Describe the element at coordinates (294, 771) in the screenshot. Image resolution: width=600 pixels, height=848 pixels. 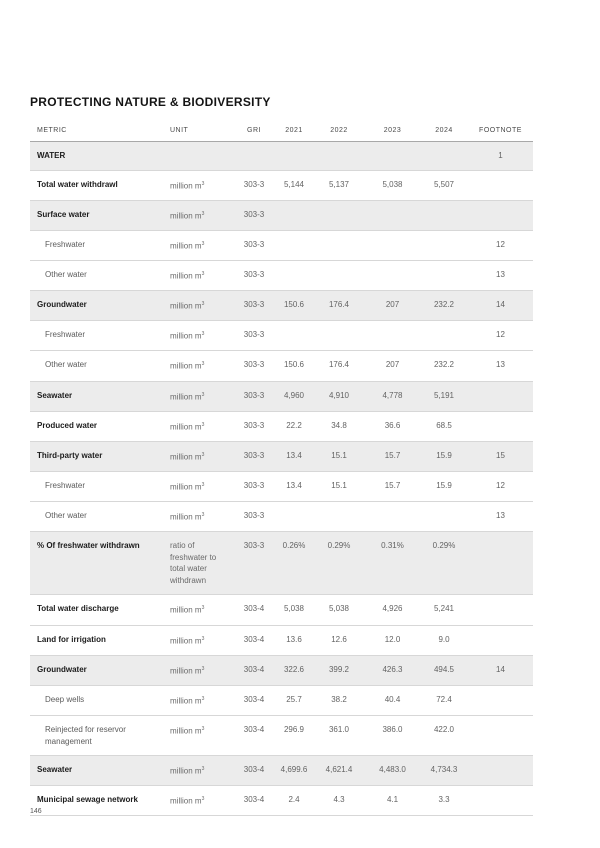
I see `value-cell-2021: 4,699.6` at that location.